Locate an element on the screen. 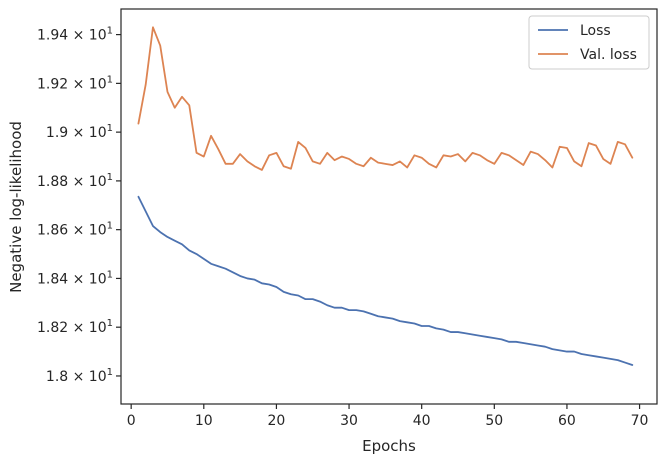 The image size is (667, 463). legend-label-loss: Loss is located at coordinates (595, 31).